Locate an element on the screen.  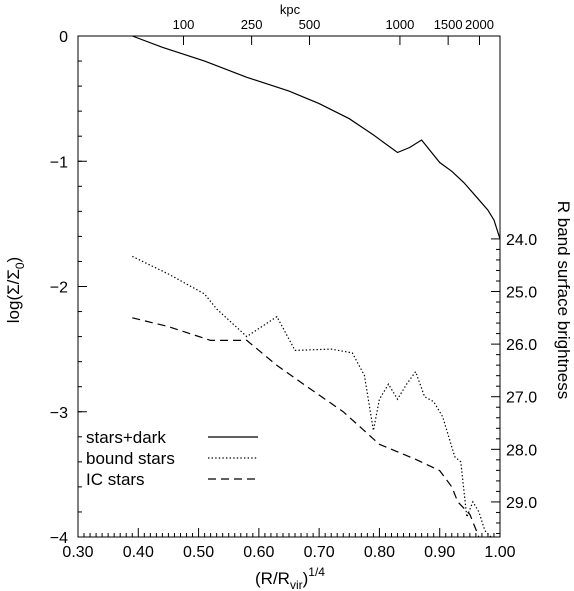
x-tick-label: 0.30 is located at coordinates (77, 552).